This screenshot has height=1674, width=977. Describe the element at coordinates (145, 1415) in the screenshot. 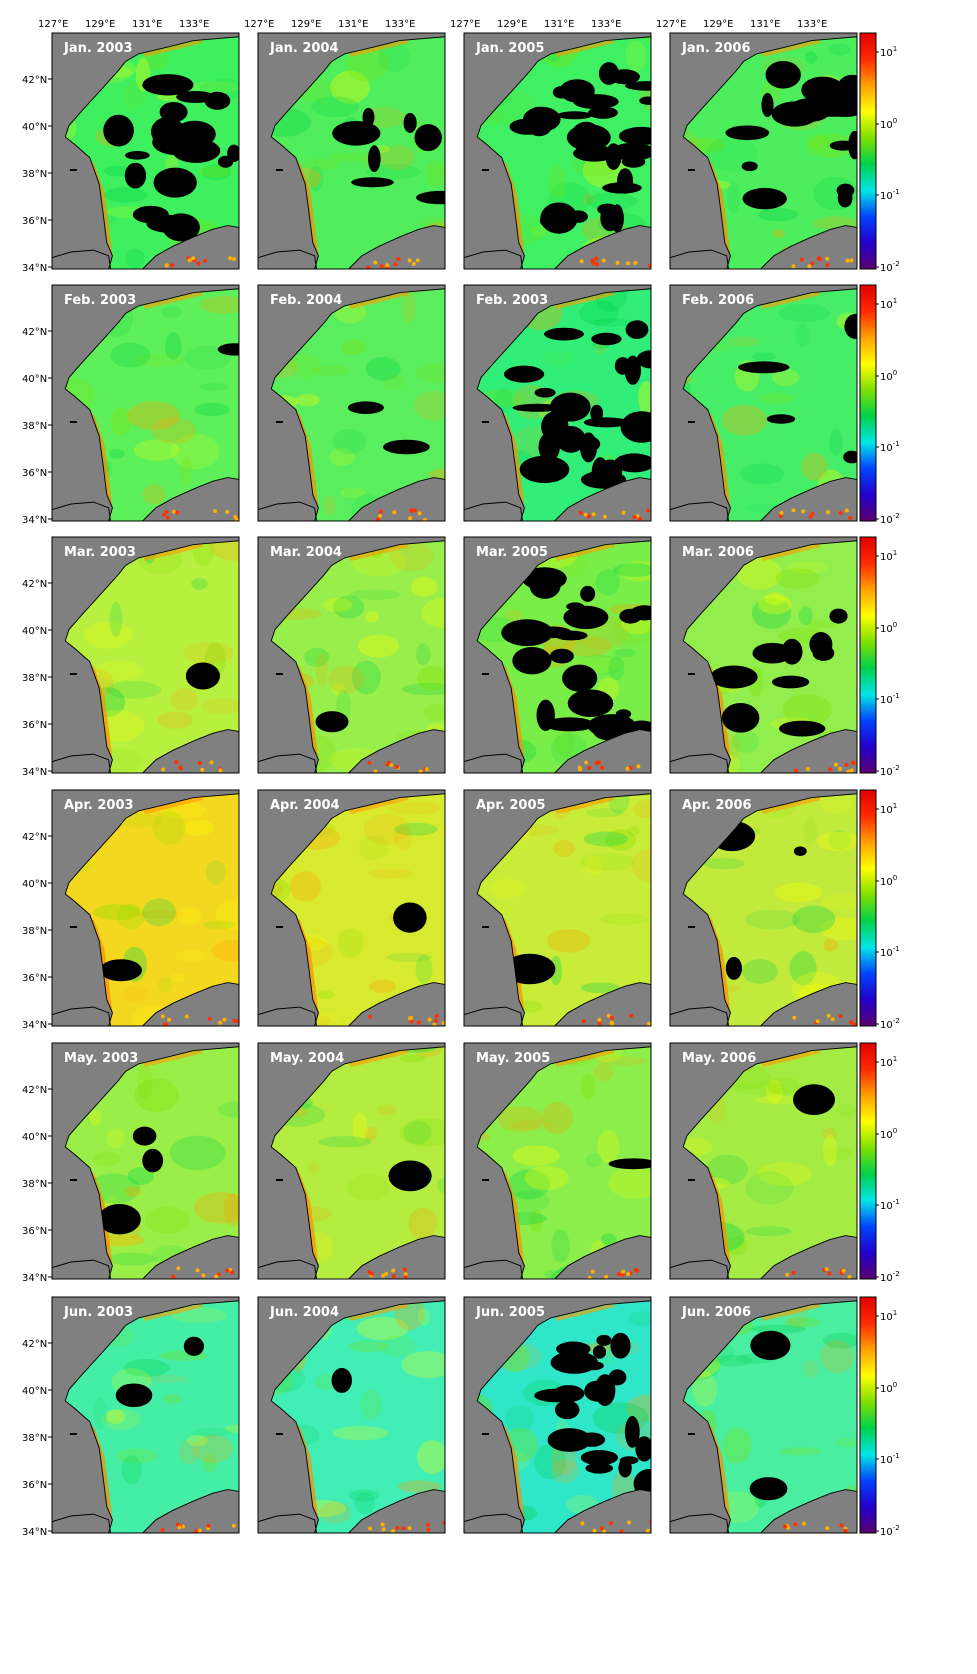

I see `map-panel: Jun. 2003` at that location.